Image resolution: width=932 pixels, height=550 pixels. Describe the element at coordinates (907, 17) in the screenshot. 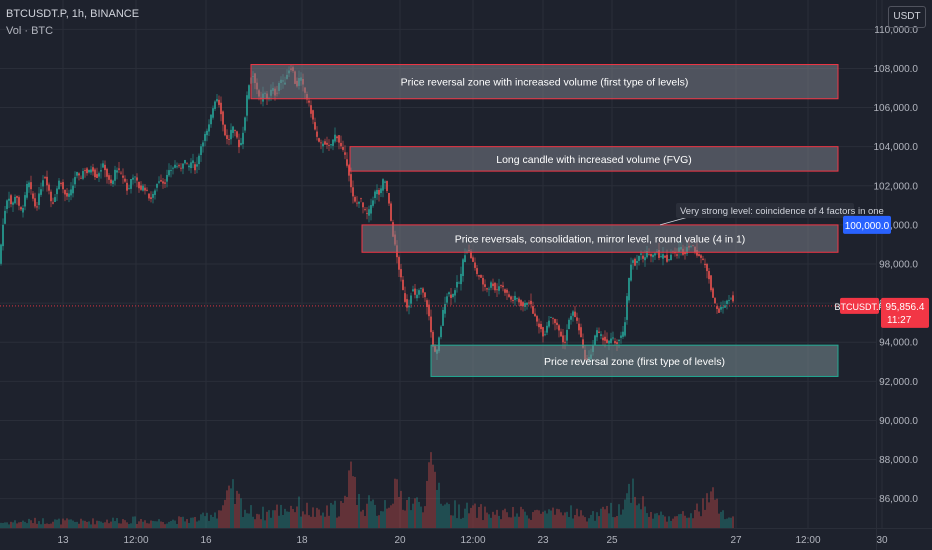

I see `currency-button: USDT` at that location.